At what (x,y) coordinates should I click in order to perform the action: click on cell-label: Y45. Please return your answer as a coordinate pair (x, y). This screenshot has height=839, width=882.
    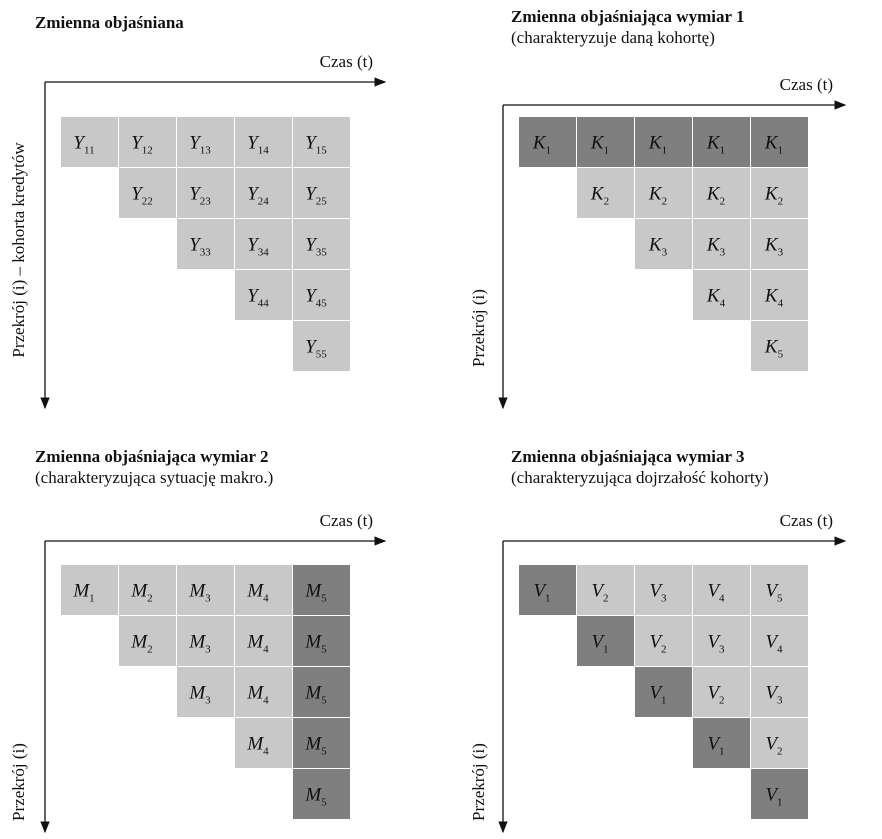
    Looking at the image, I should click on (316, 298).